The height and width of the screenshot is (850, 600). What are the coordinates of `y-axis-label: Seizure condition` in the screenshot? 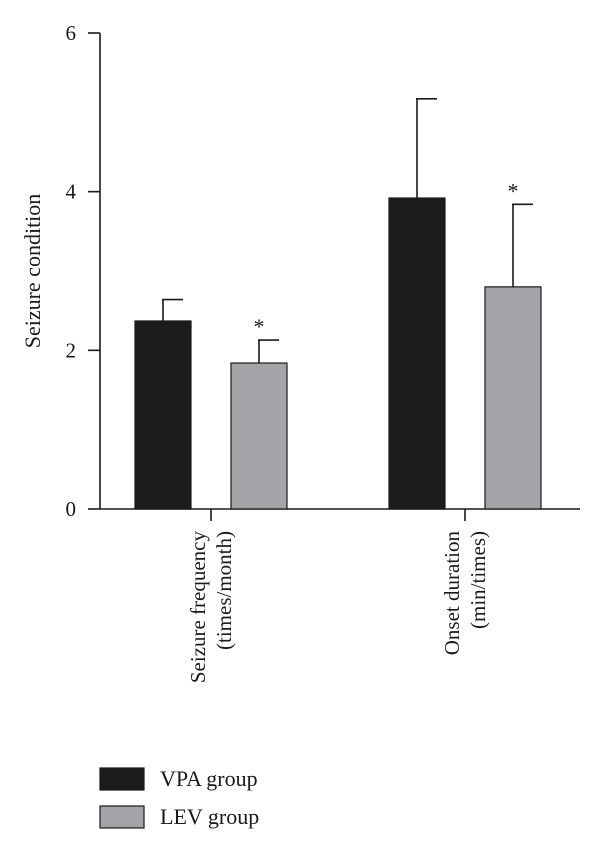 It's located at (32, 271).